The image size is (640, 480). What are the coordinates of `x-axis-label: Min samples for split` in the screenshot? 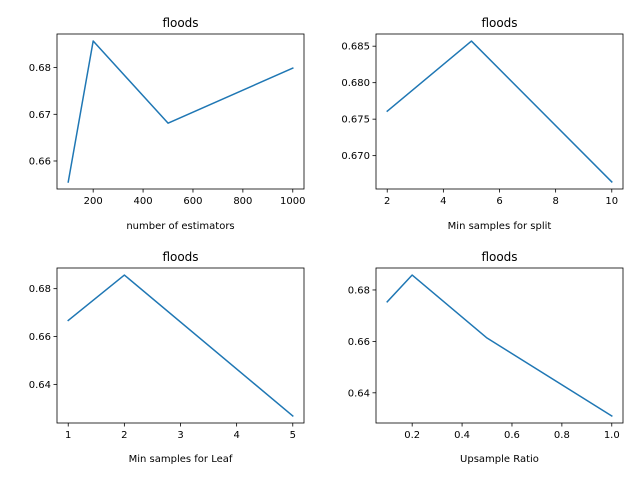 It's located at (500, 226).